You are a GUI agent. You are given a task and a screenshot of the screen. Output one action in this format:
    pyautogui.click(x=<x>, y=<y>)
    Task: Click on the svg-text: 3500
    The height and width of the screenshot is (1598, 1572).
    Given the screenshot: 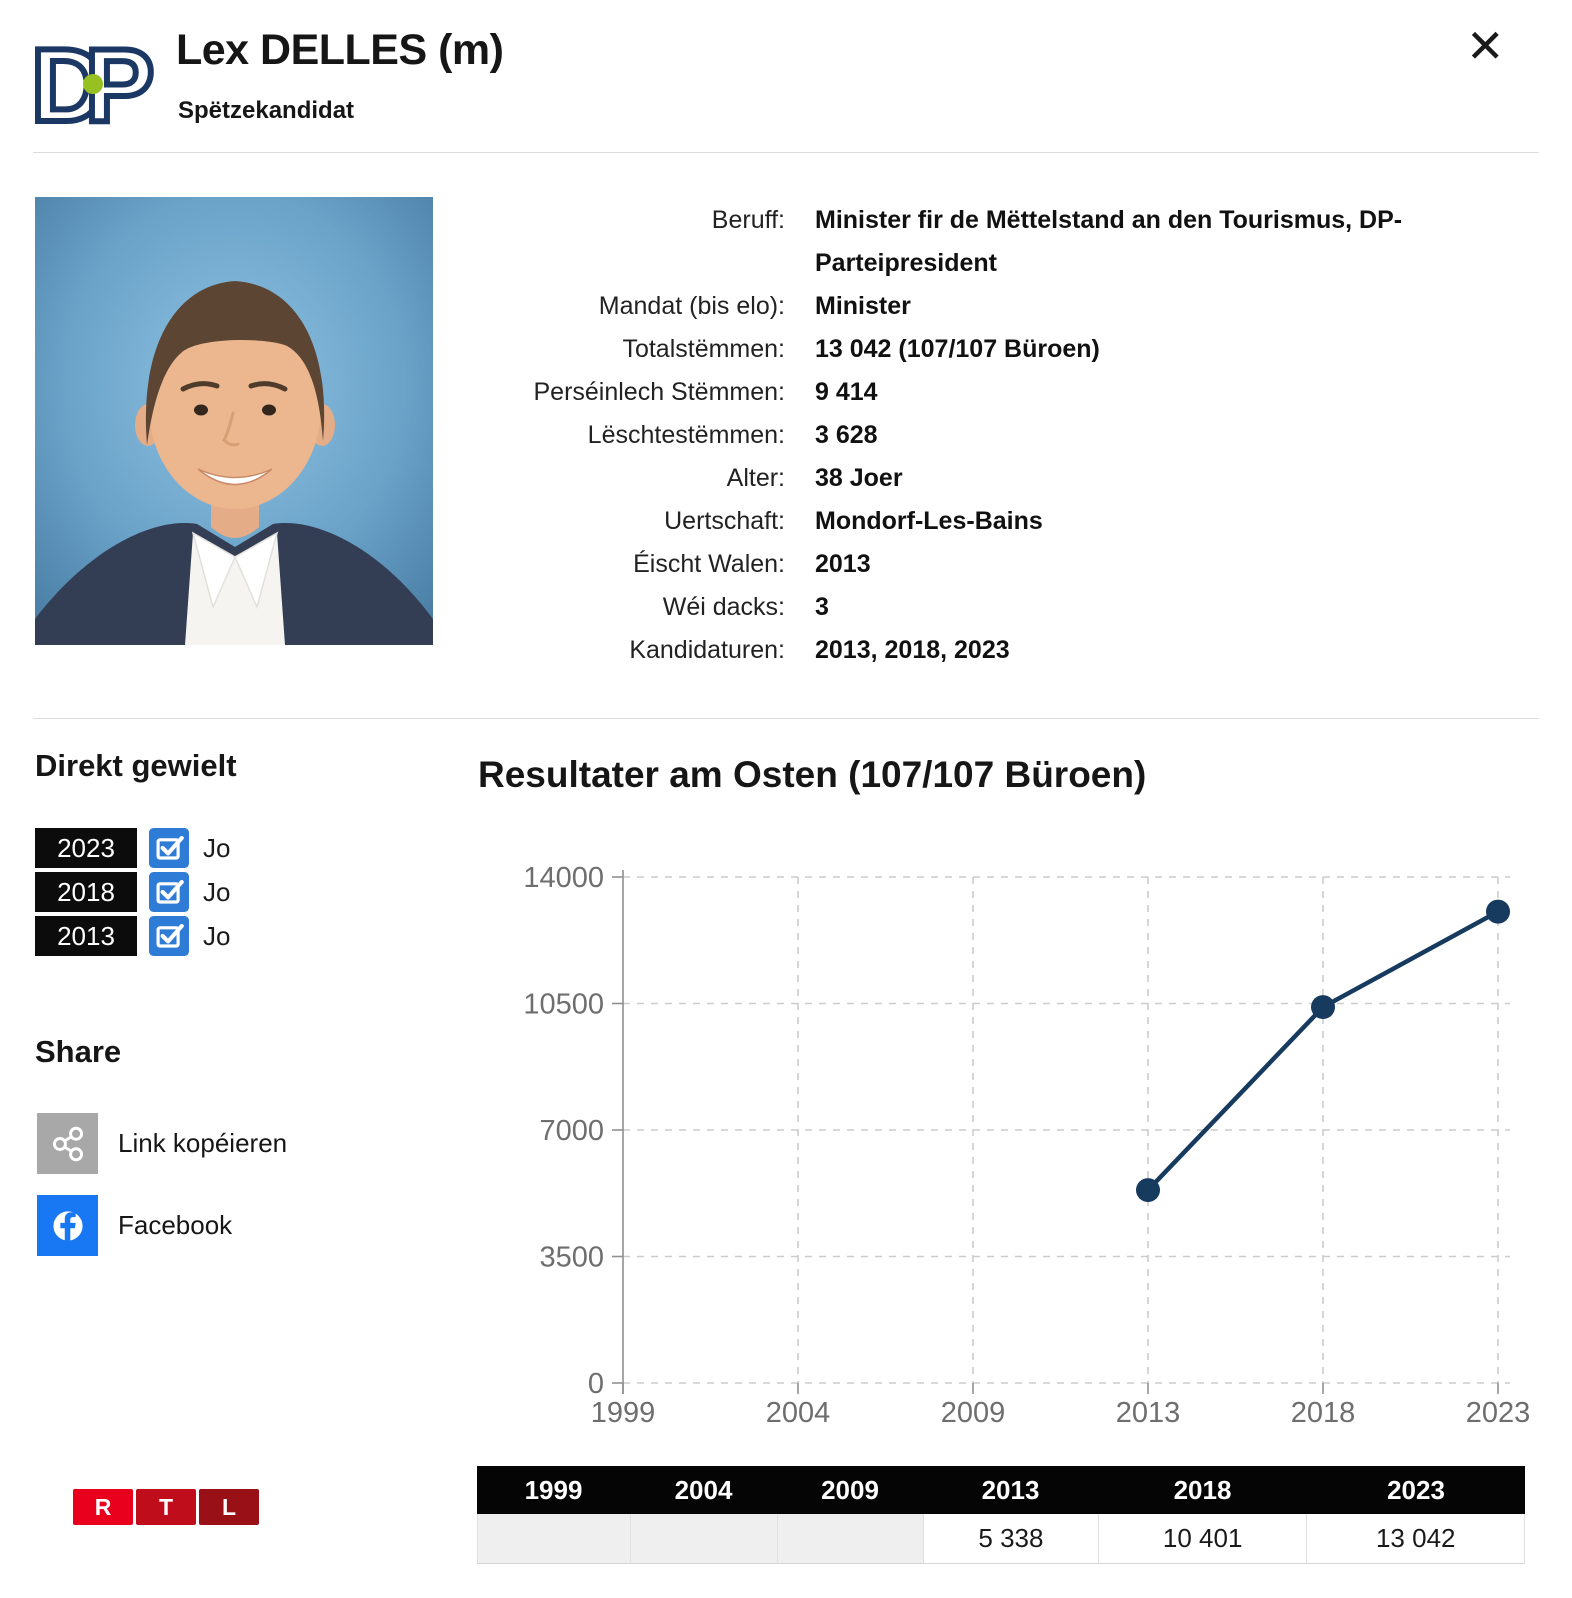 What is the action you would take?
    pyautogui.click(x=571, y=1258)
    